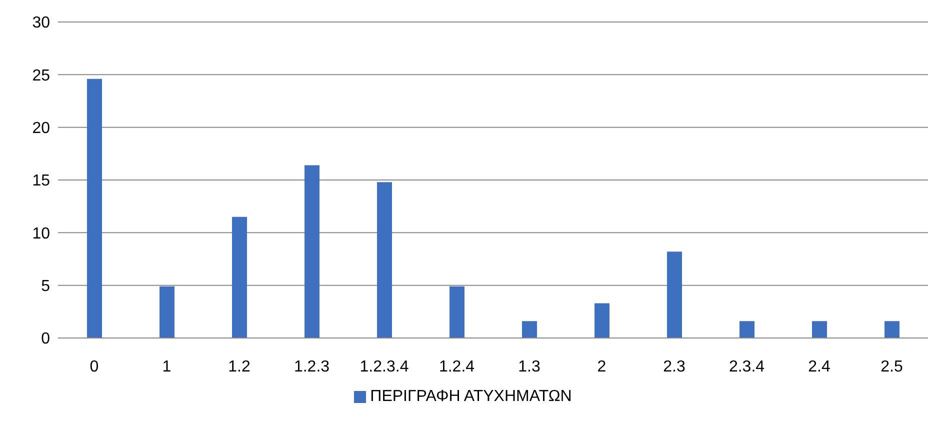 This screenshot has width=948, height=426. I want to click on legend-label: ΠΕΡΙΓΡΑΦΗ ΑΤΥΧΗΜΑΤΩΝ, so click(471, 396).